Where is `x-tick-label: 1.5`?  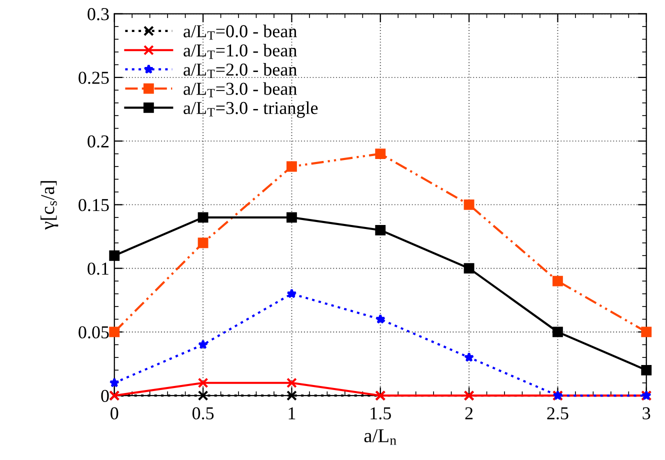
x-tick-label: 1.5 is located at coordinates (380, 413).